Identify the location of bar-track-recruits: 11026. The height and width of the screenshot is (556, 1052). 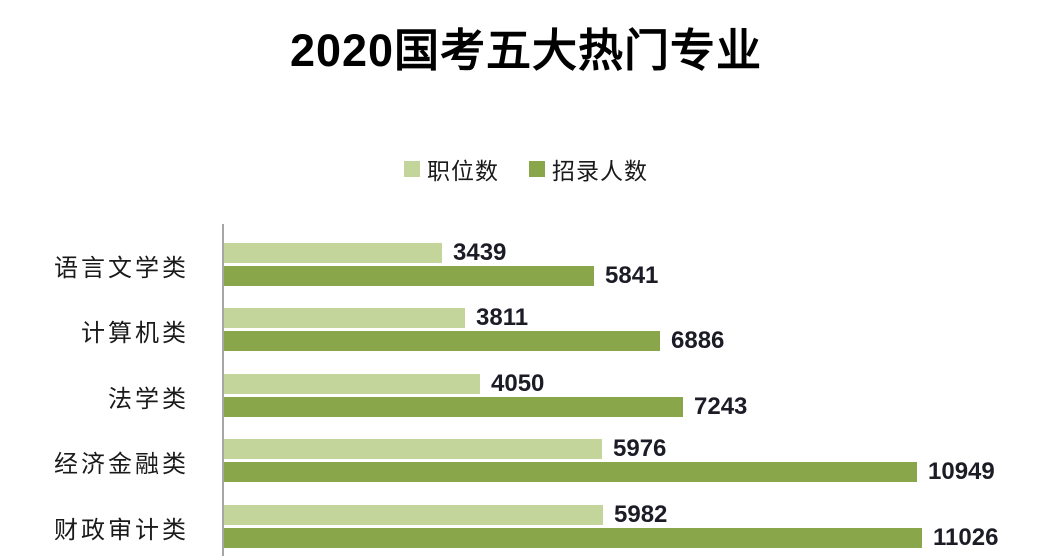
(611, 537).